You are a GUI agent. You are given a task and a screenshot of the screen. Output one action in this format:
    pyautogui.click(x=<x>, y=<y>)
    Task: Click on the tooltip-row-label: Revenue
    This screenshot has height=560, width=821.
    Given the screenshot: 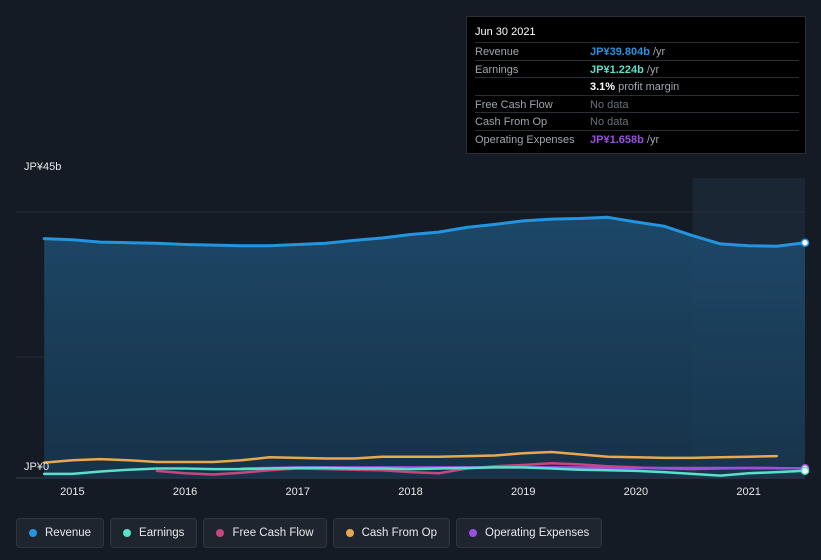 What is the action you would take?
    pyautogui.click(x=497, y=52)
    